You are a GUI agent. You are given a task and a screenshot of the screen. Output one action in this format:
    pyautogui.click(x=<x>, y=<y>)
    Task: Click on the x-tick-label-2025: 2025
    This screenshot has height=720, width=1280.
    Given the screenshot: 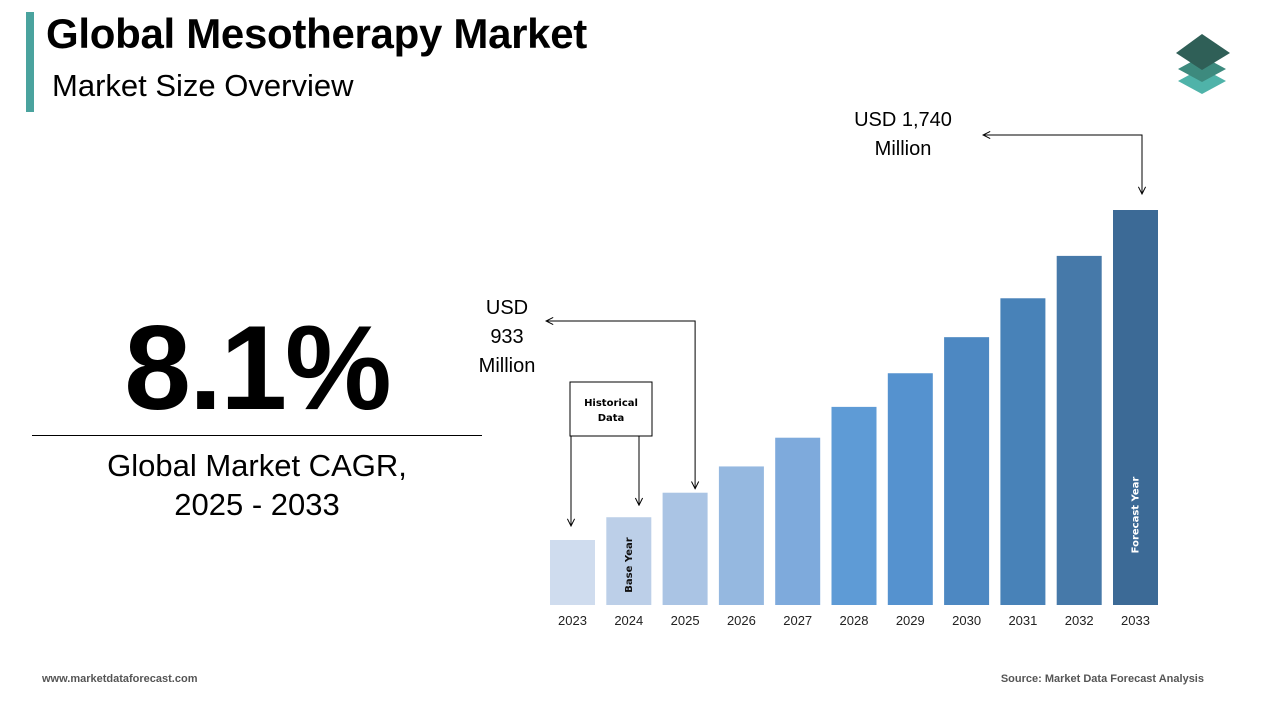 What is the action you would take?
    pyautogui.click(x=685, y=620)
    